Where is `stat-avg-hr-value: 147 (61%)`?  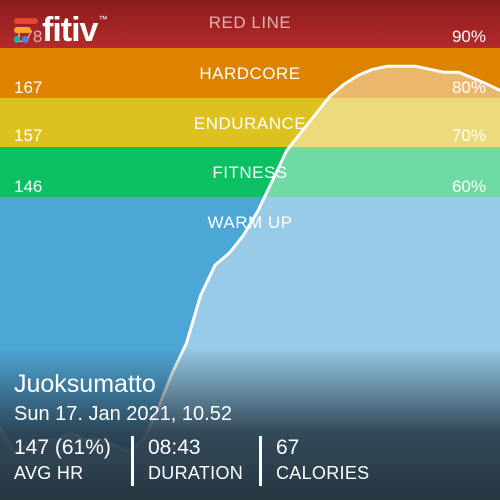 stat-avg-hr-value: 147 (61%) is located at coordinates (62, 447).